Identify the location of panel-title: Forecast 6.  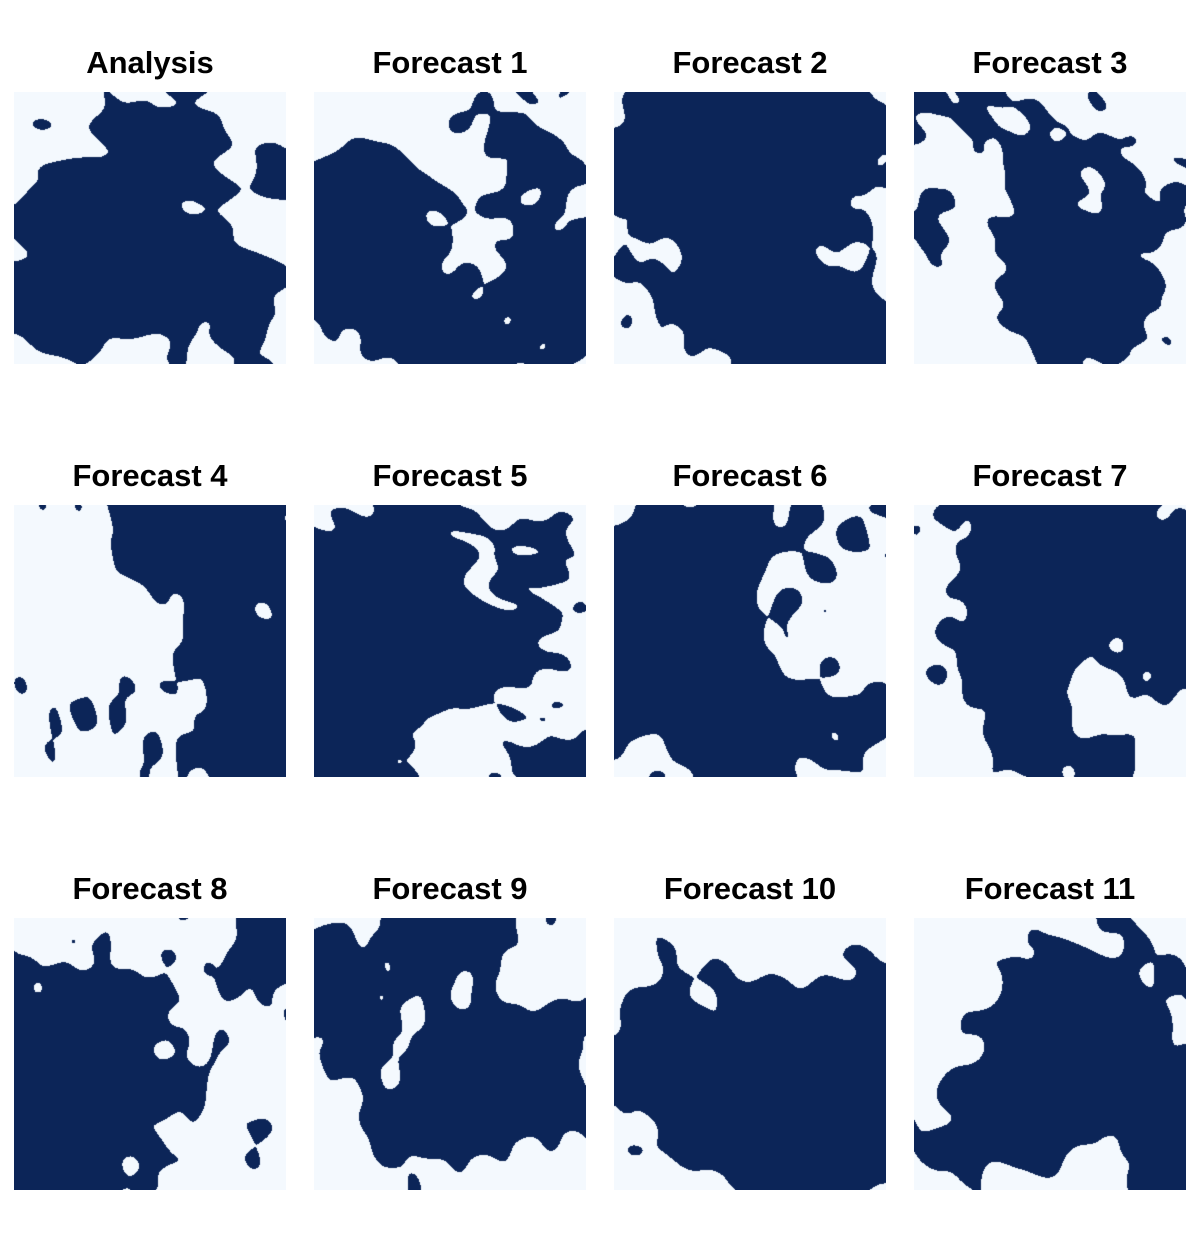
(750, 475).